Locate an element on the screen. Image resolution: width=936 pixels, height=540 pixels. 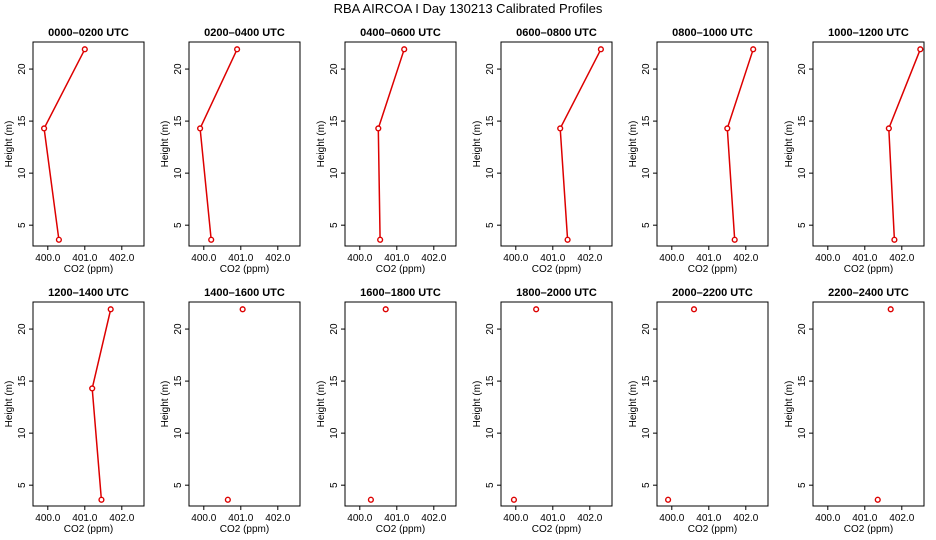
panel-8-y-axis-label: Height (m) is located at coordinates (165, 404).